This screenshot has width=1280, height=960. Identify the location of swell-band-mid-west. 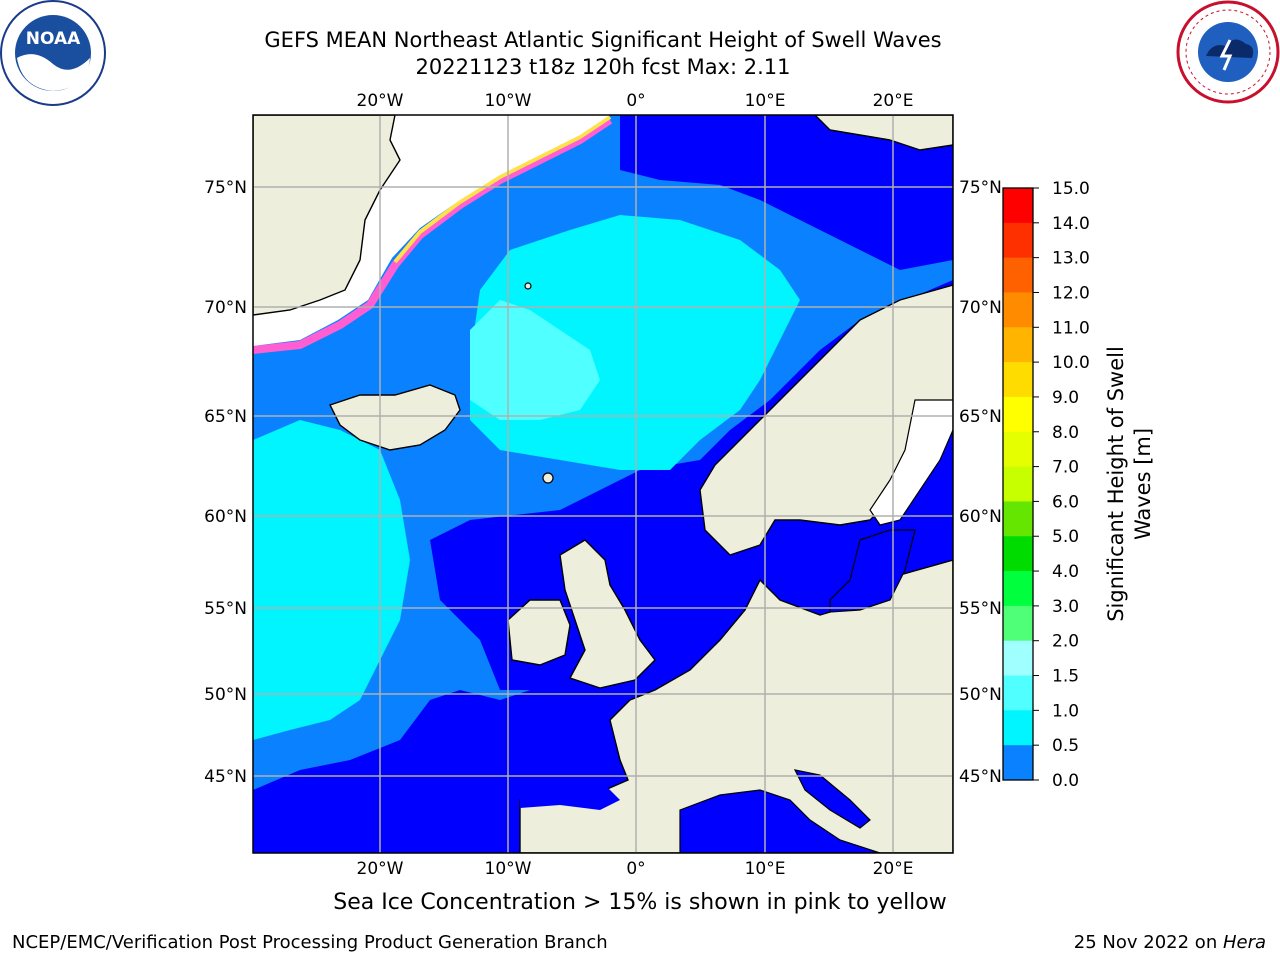
(331, 580).